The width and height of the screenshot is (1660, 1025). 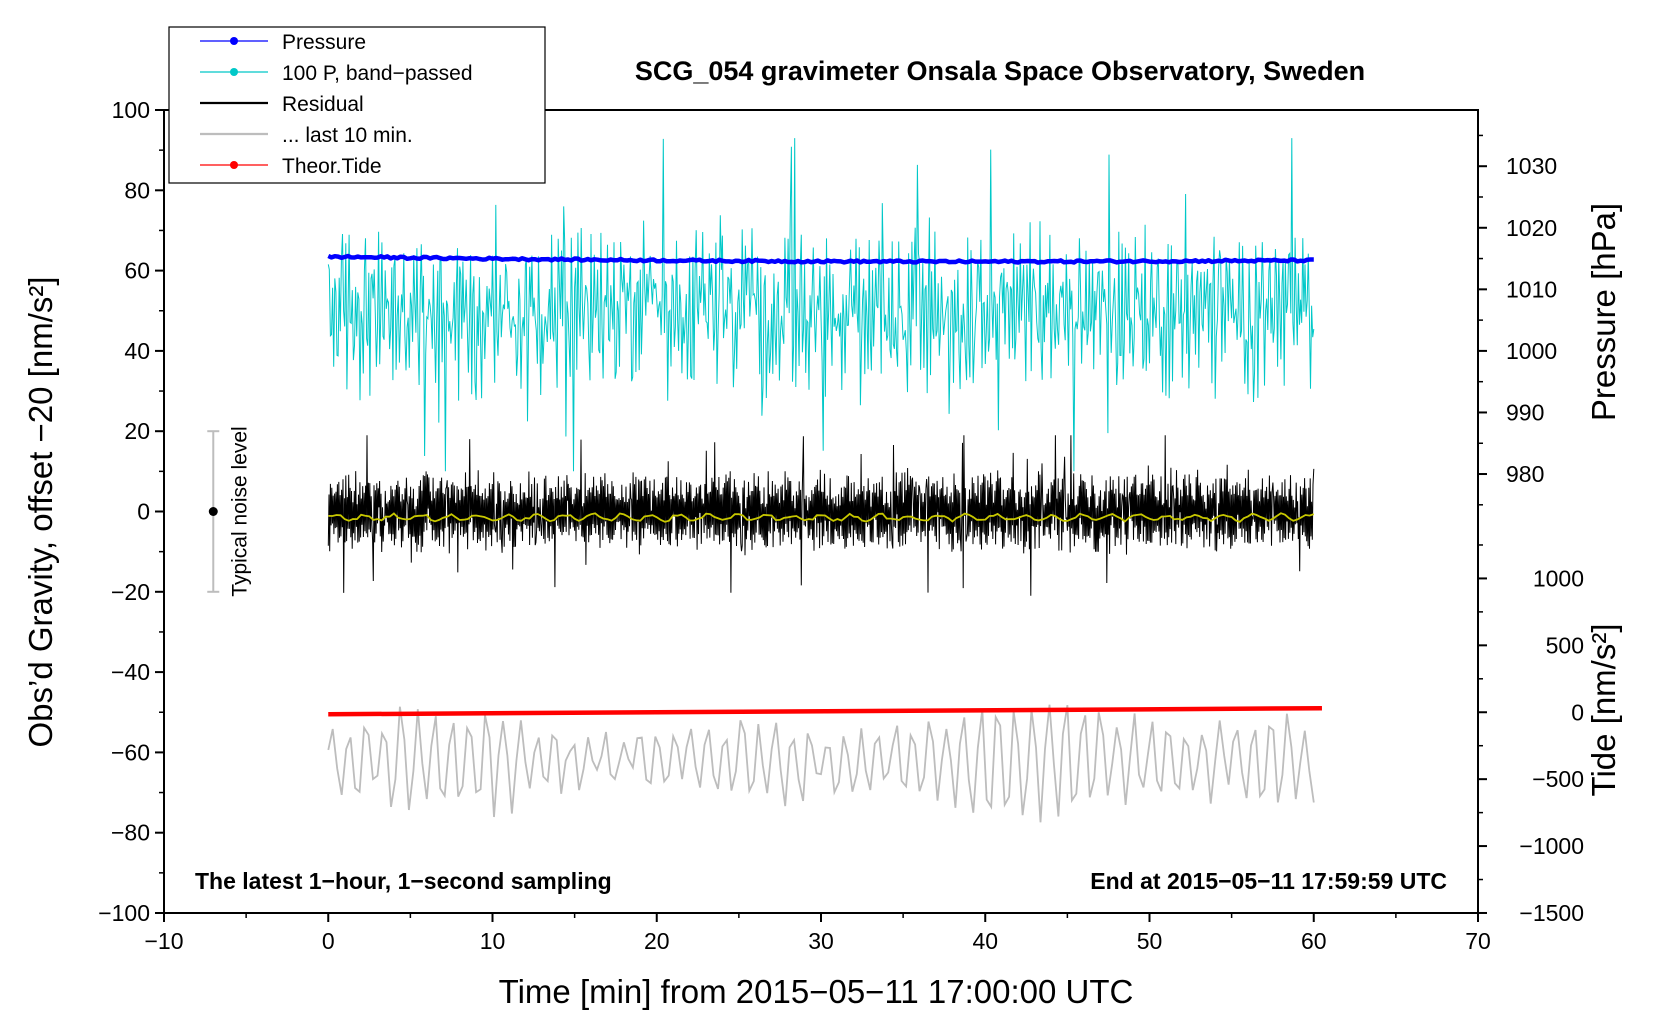 I want to click on pressure-tick-label: 980, so click(x=1525, y=474).